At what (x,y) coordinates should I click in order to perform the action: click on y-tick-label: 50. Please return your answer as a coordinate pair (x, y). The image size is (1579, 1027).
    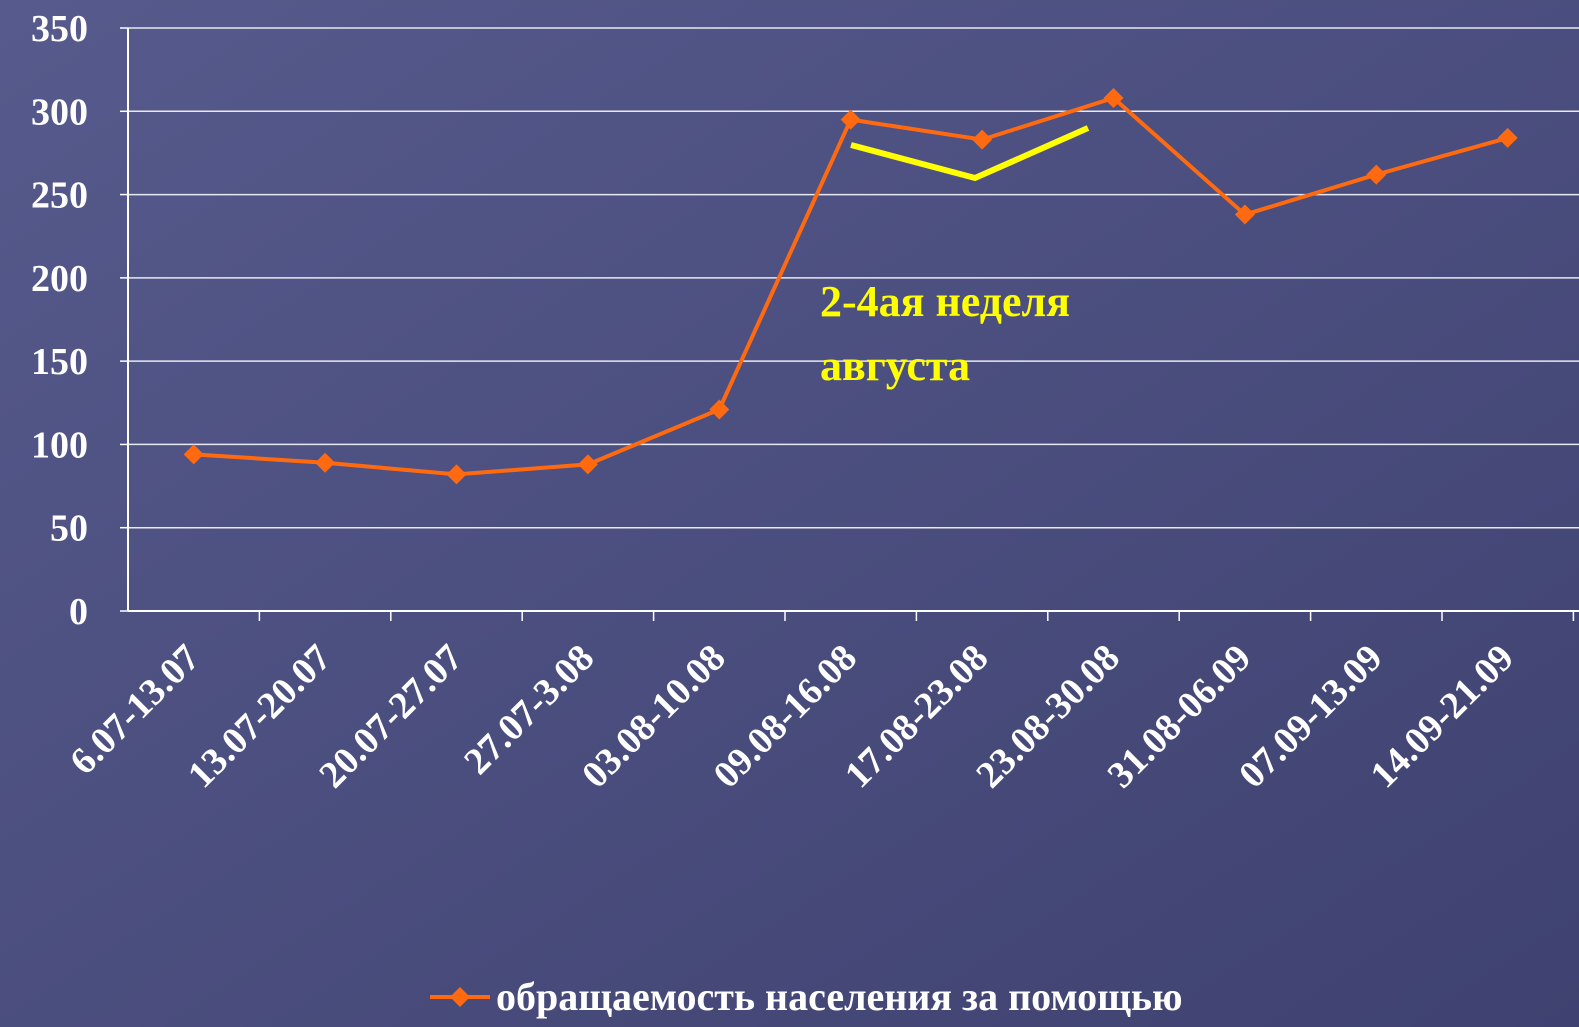
    Looking at the image, I should click on (69, 529).